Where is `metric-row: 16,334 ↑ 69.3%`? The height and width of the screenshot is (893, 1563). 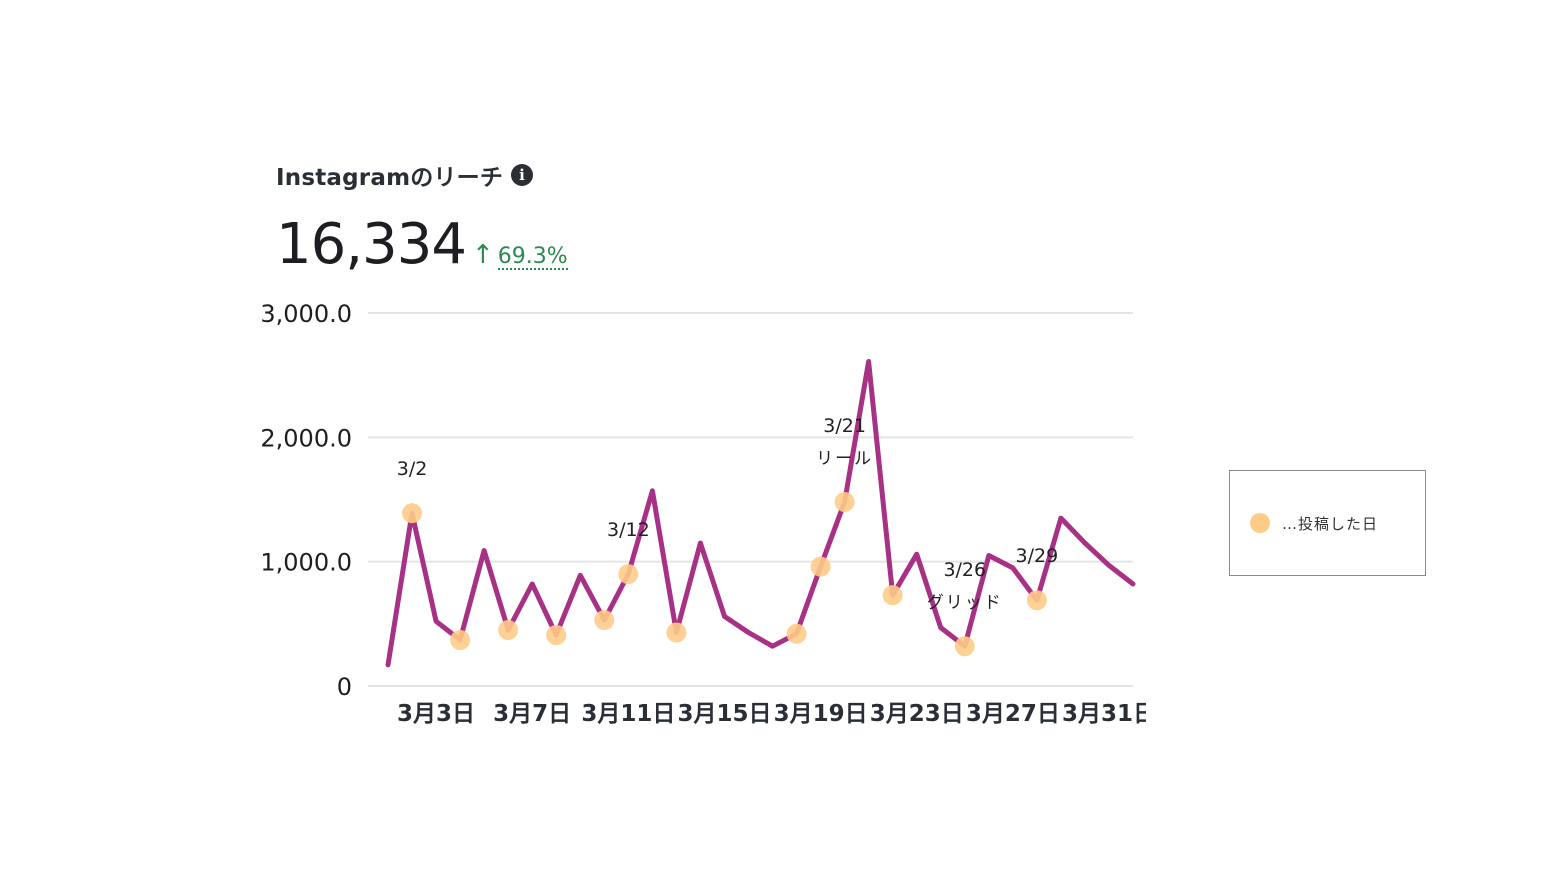 metric-row: 16,334 ↑ 69.3% is located at coordinates (422, 244).